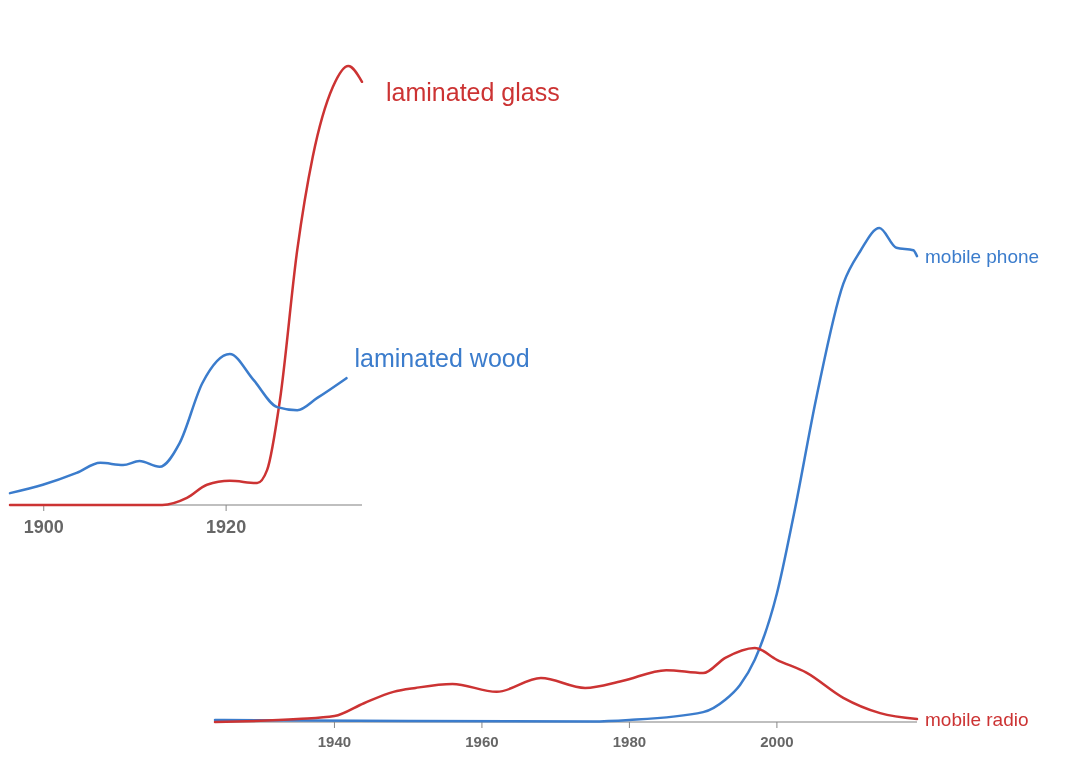  I want to click on x-tick-label: 1900, so click(43, 527).